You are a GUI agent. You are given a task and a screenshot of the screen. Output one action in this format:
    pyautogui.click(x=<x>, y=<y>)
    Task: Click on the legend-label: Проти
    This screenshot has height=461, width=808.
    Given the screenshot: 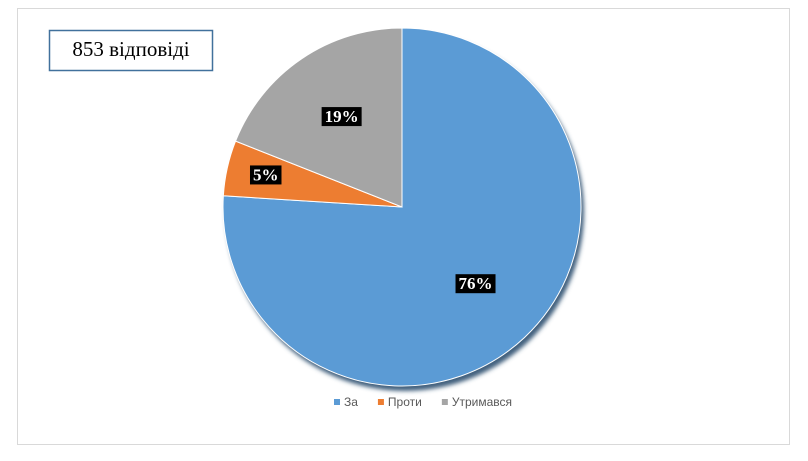 What is the action you would take?
    pyautogui.click(x=405, y=402)
    